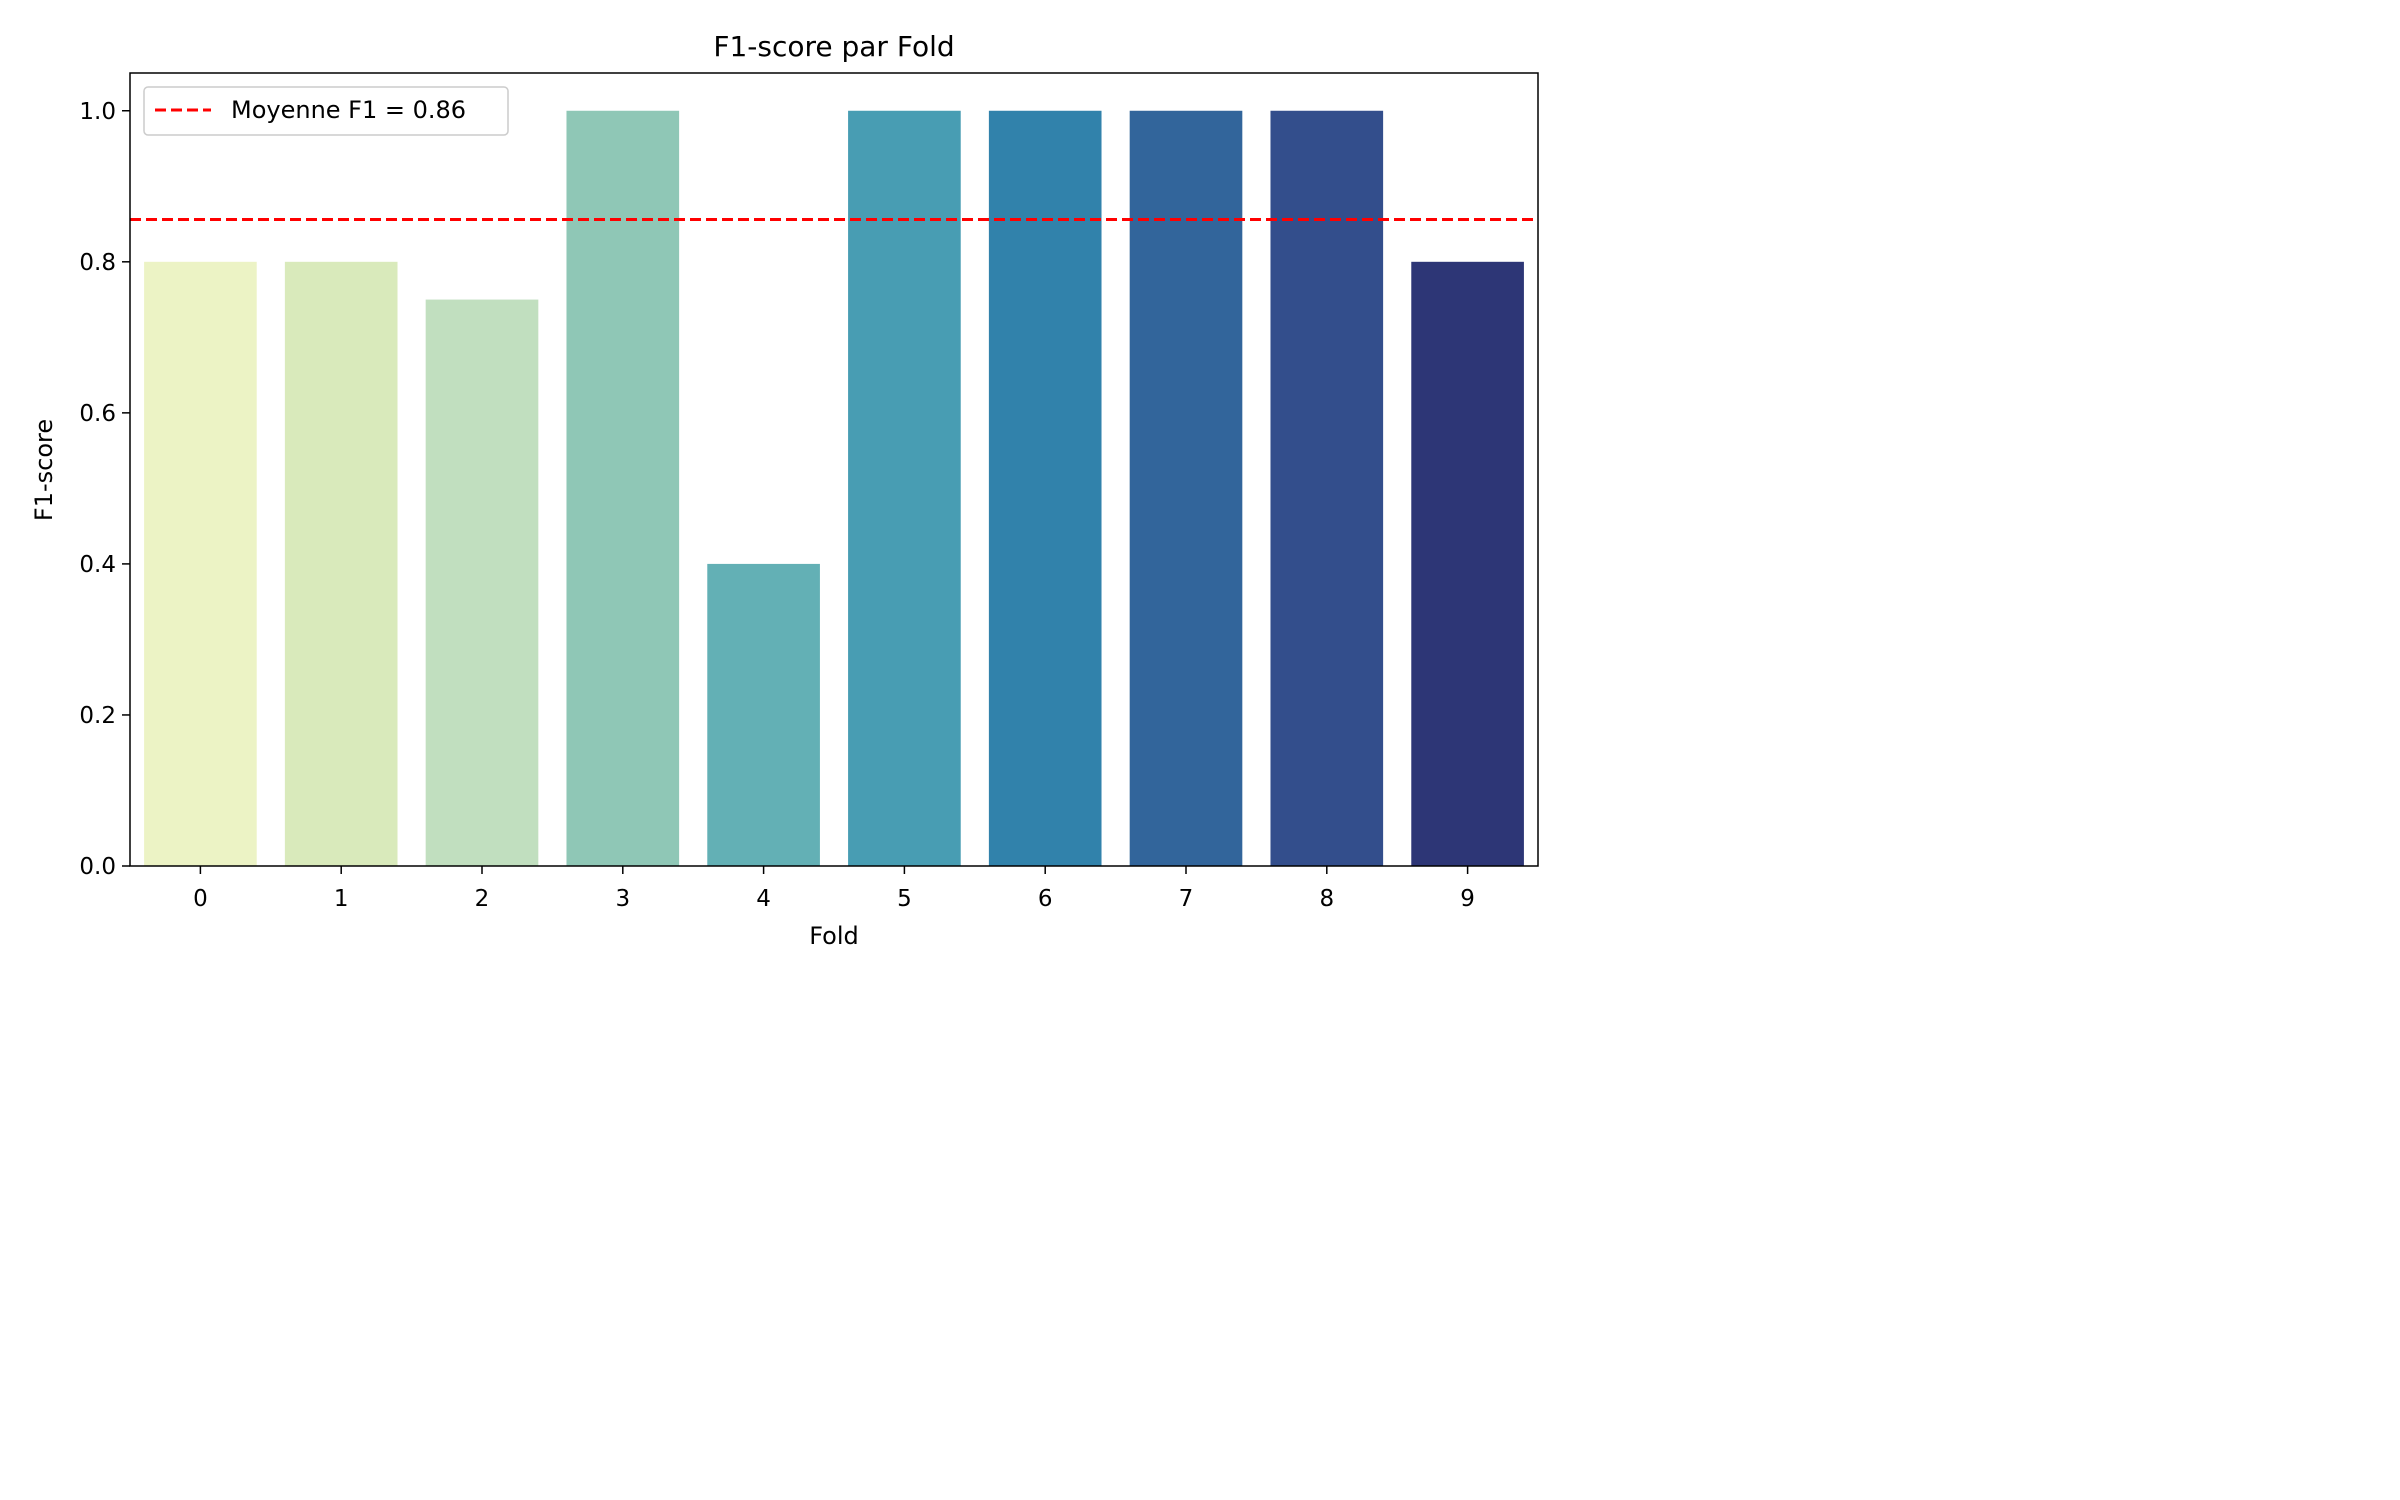 The width and height of the screenshot is (2400, 1500). What do you see at coordinates (97, 716) in the screenshot?
I see `y-tick-label: 0.2` at bounding box center [97, 716].